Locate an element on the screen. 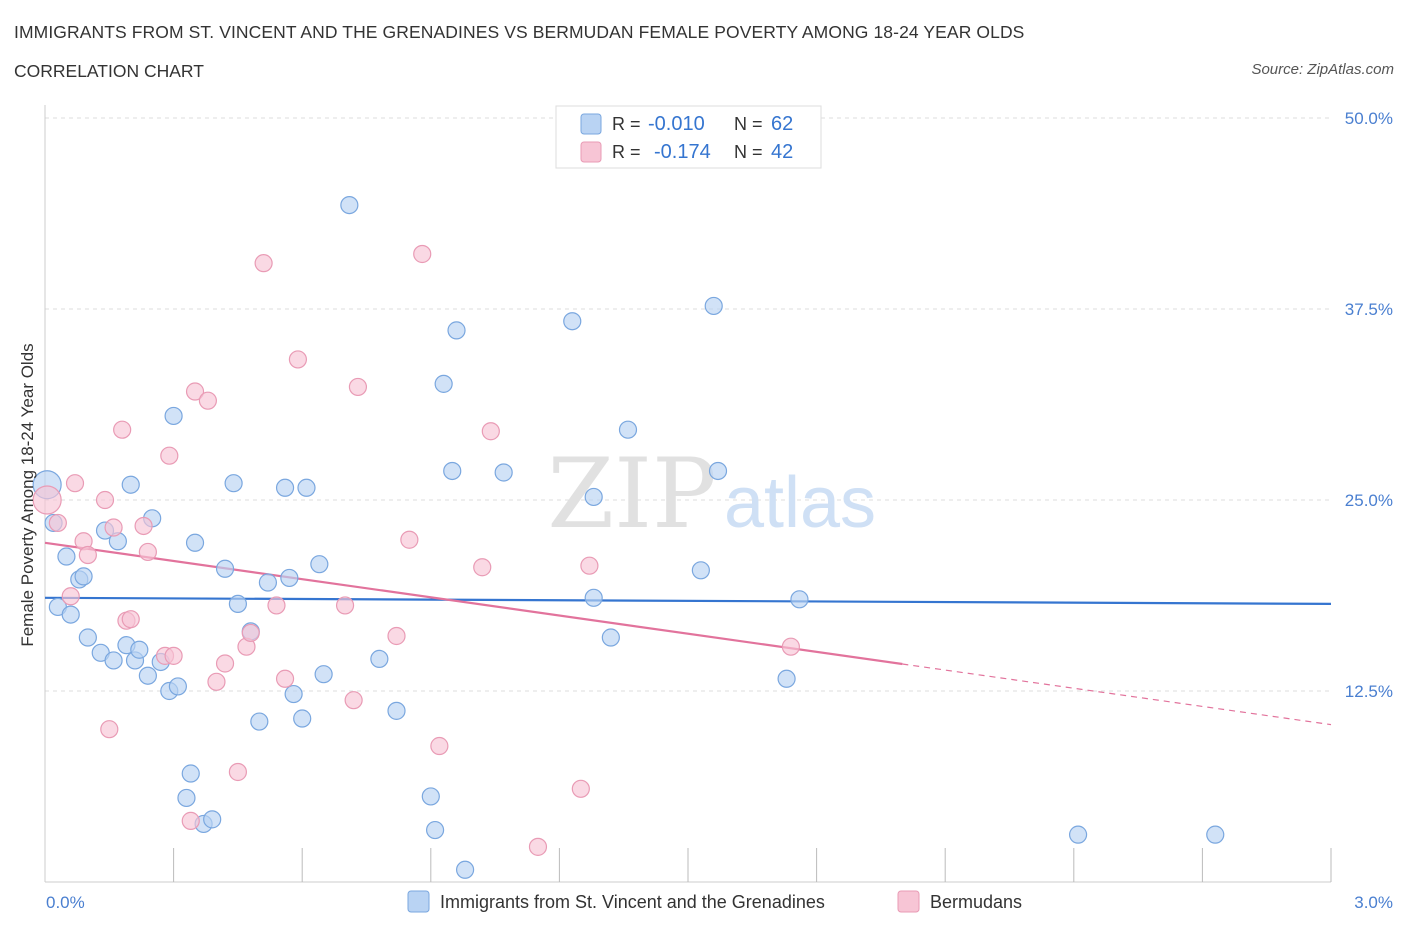  trend-line-pink is located at coordinates (473, 603).